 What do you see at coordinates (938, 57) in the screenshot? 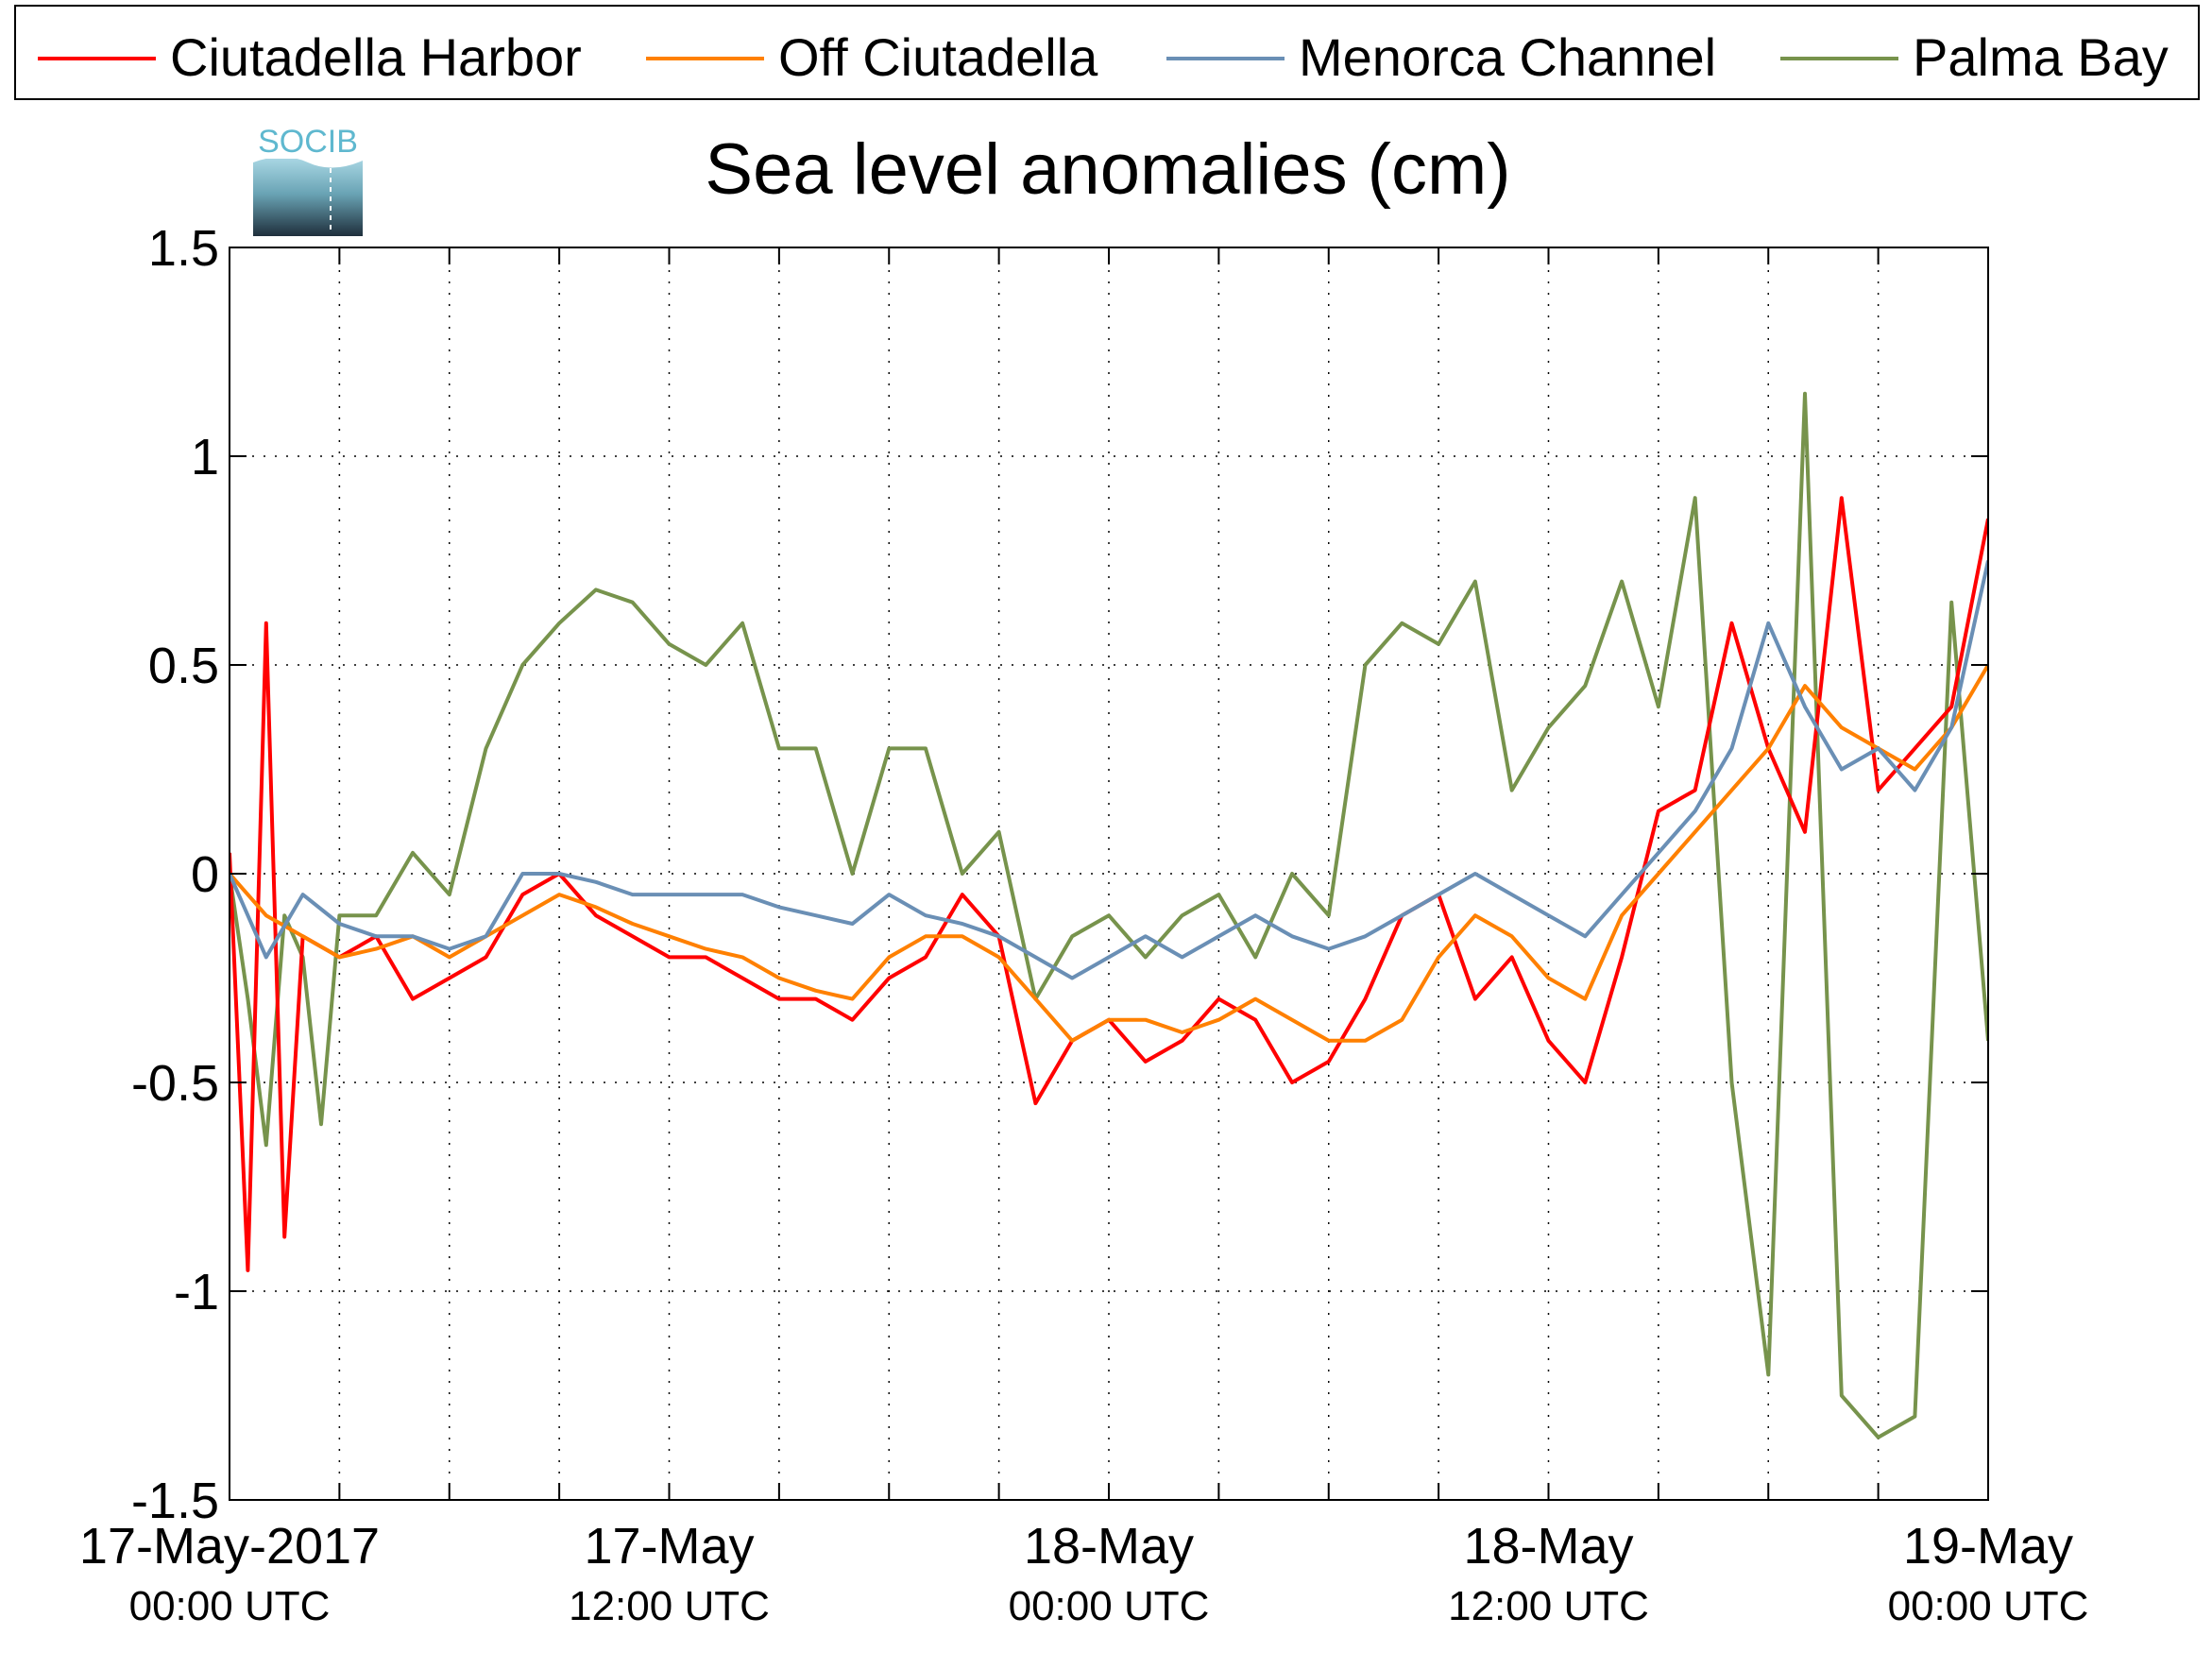
I see `legend-label-off-ciutadella: Off Ciutadella` at bounding box center [938, 57].